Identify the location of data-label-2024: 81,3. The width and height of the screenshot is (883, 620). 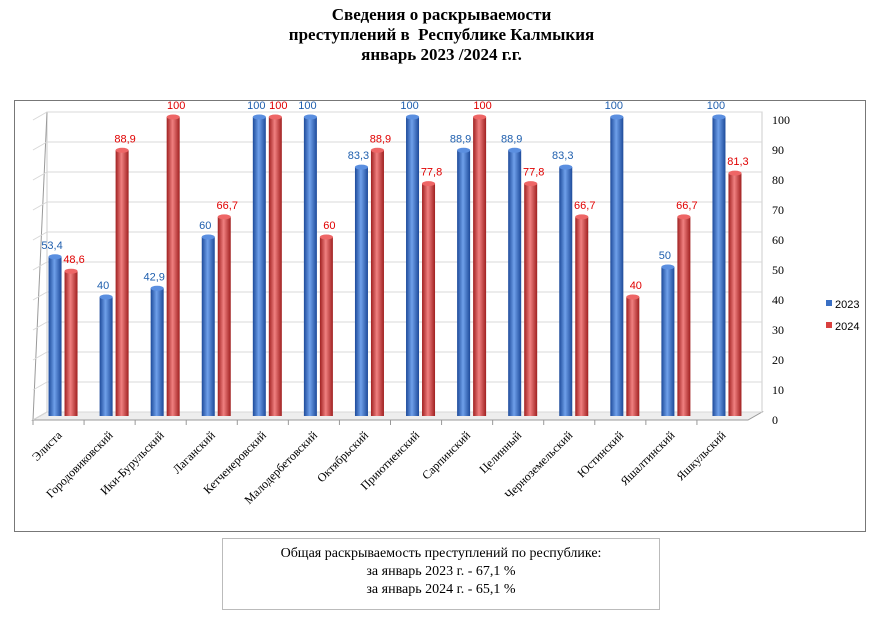
(737, 162).